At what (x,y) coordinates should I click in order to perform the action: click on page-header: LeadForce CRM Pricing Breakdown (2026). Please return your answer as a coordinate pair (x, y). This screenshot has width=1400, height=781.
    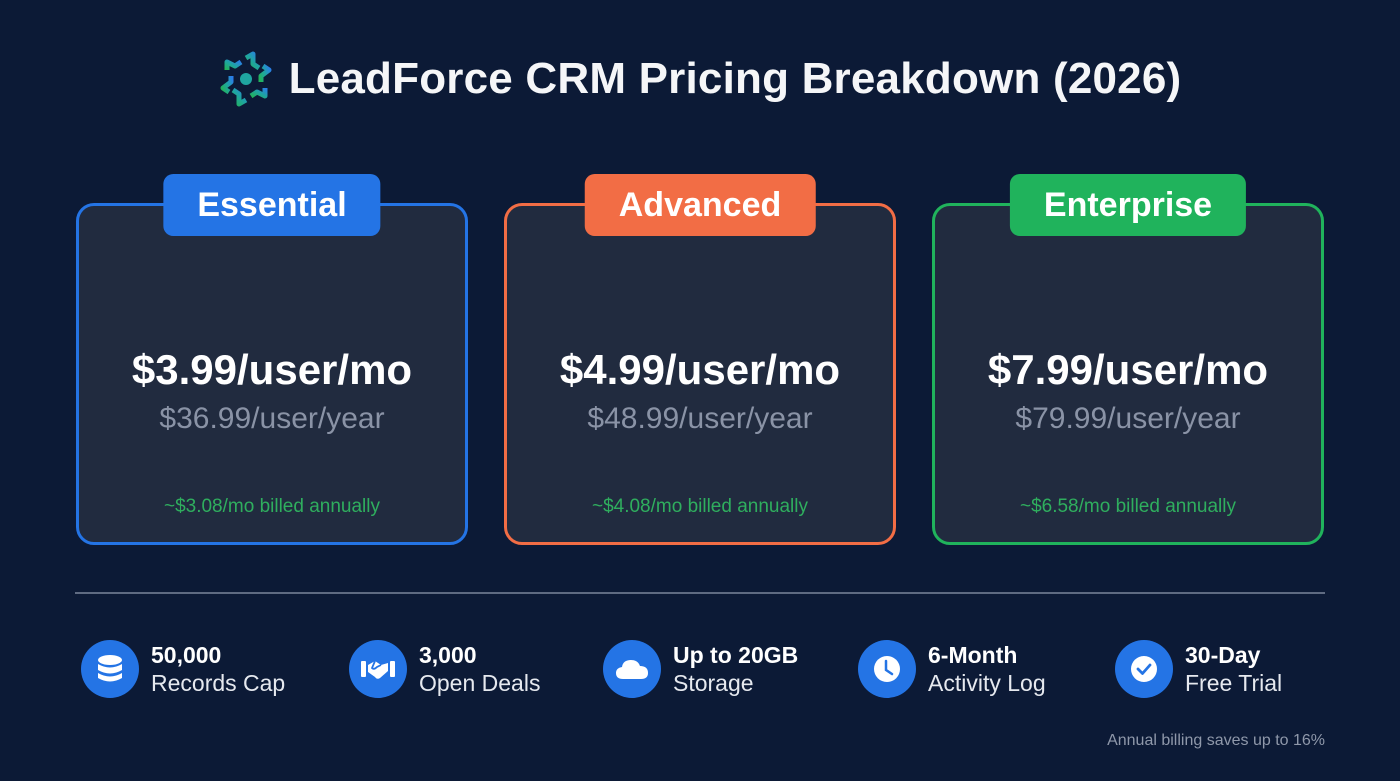
    Looking at the image, I should click on (700, 79).